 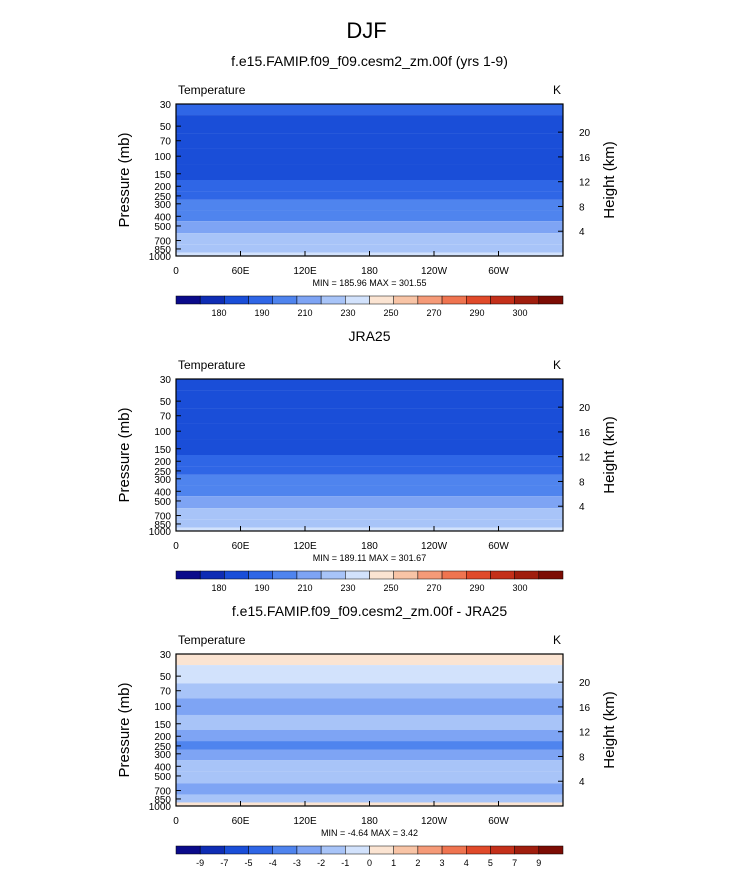 I want to click on colorbar-label: -2, so click(x=321, y=863).